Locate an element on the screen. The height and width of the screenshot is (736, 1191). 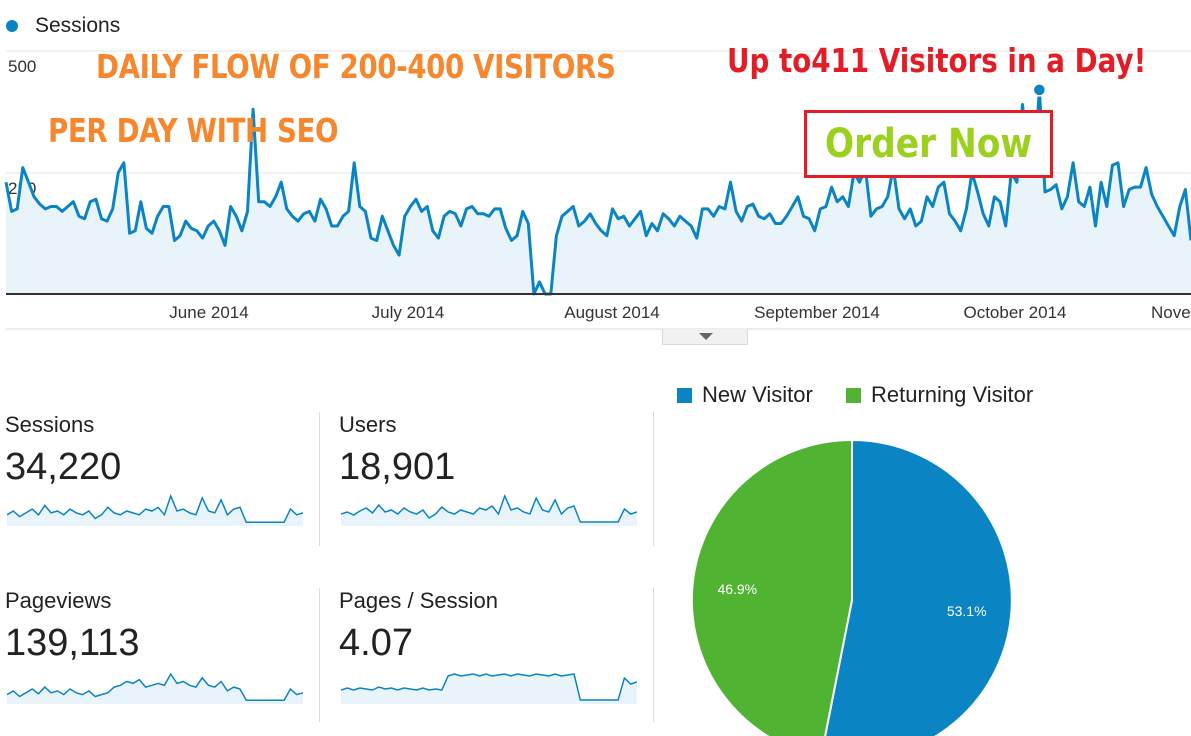
metric-sessions: Sessions 34,220 is located at coordinates (63, 450).